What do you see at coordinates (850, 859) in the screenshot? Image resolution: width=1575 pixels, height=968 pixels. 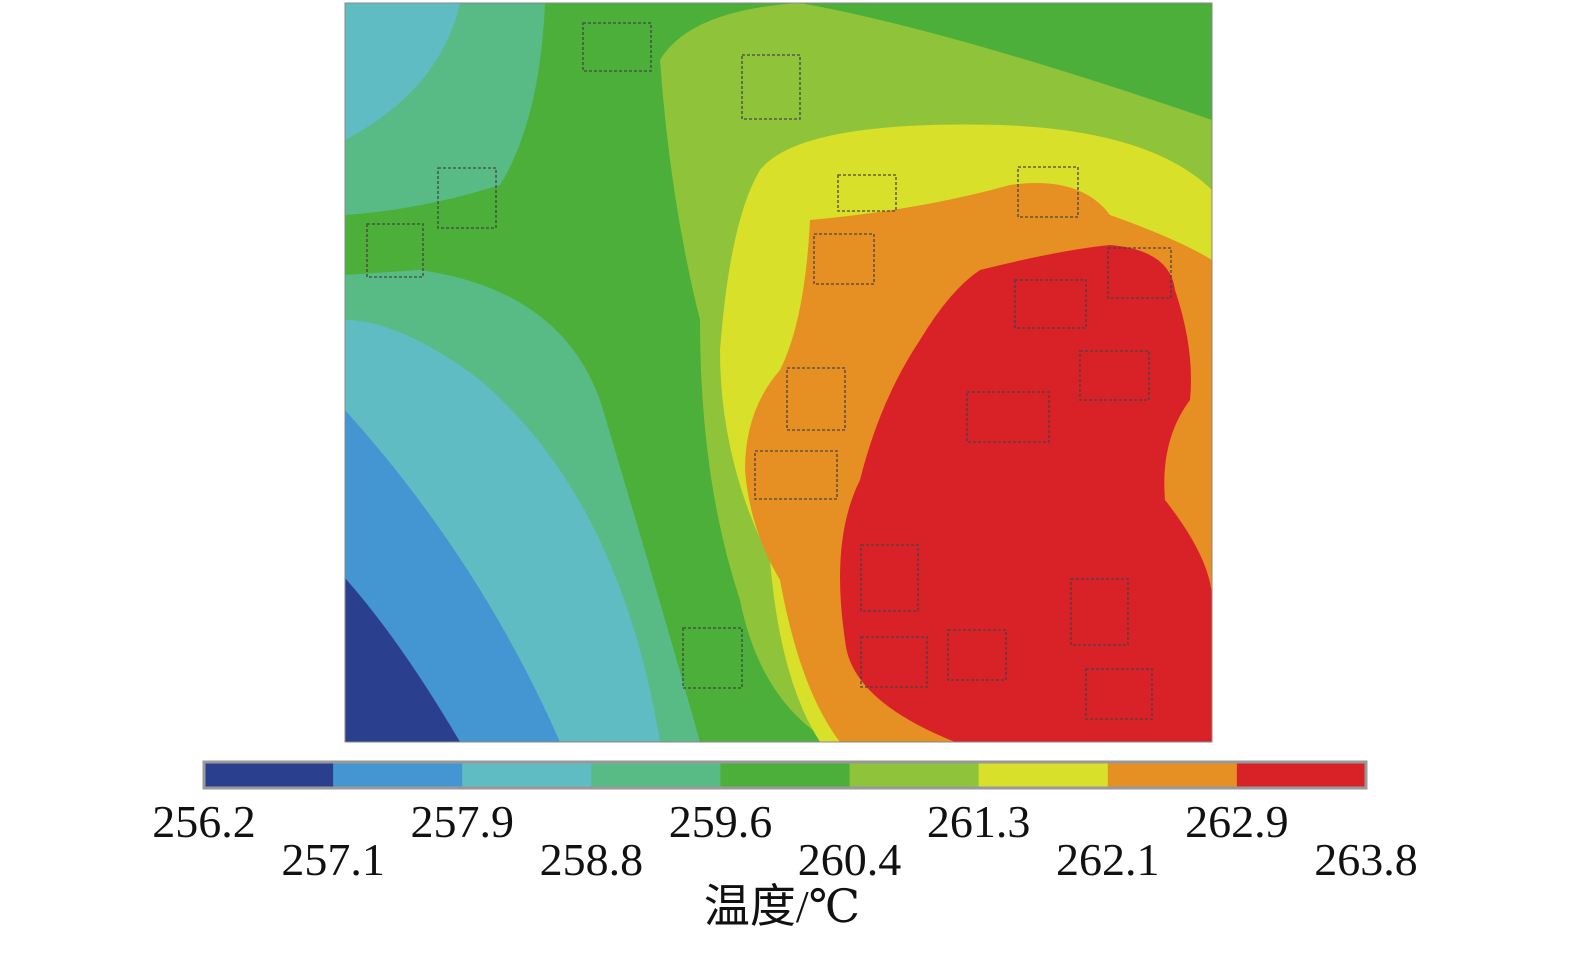 I see `colorbar-tick-label: 260.4` at bounding box center [850, 859].